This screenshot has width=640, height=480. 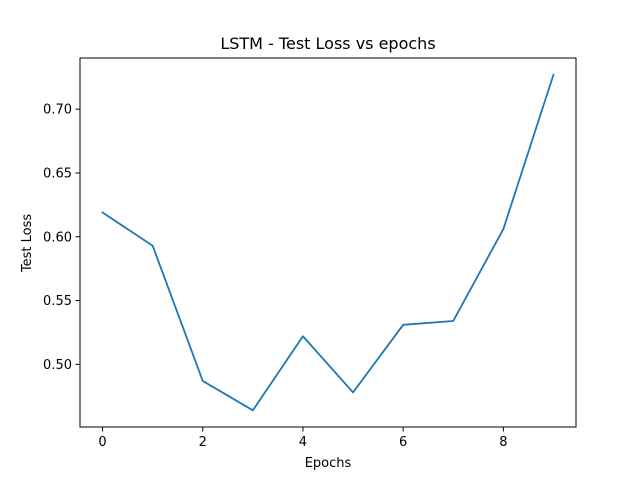 What do you see at coordinates (27, 243) in the screenshot?
I see `y-axis-label: Test Loss` at bounding box center [27, 243].